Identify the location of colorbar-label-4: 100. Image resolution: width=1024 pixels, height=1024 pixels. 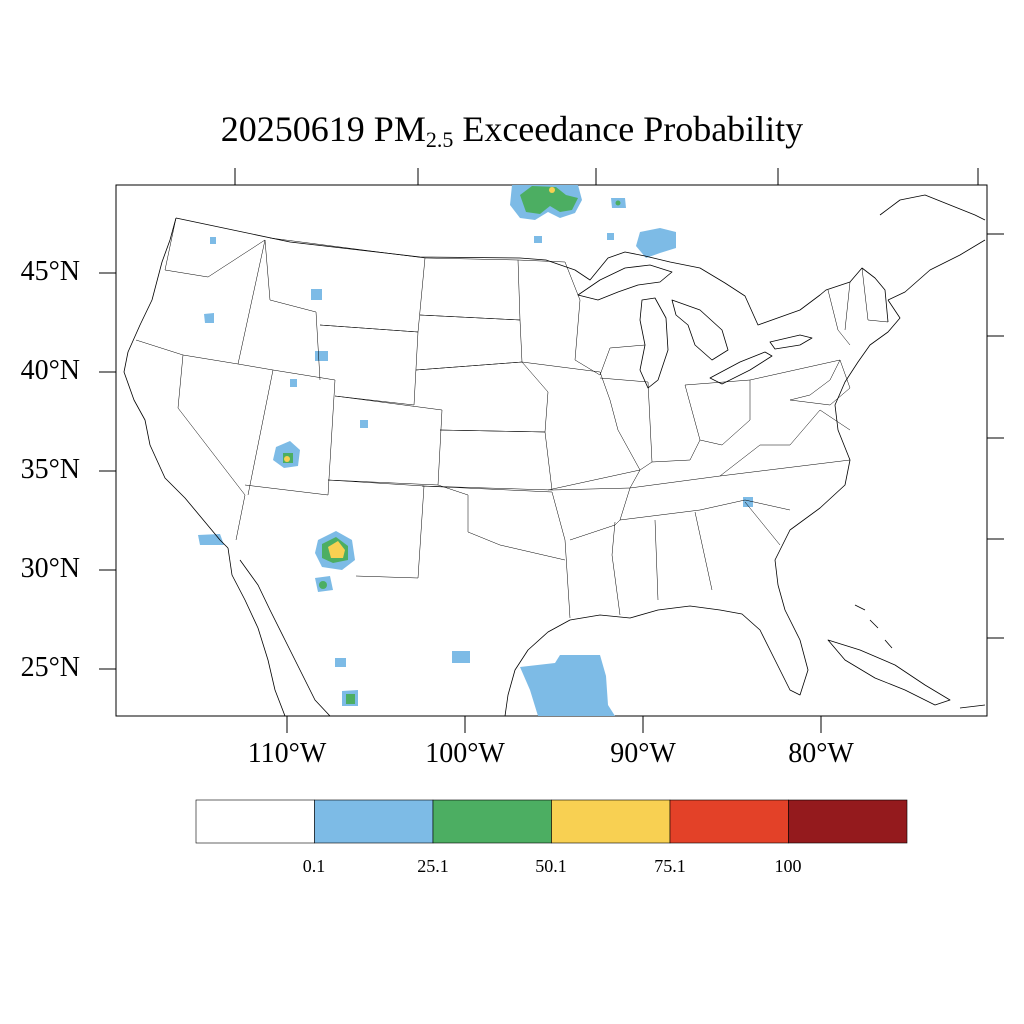
(788, 866).